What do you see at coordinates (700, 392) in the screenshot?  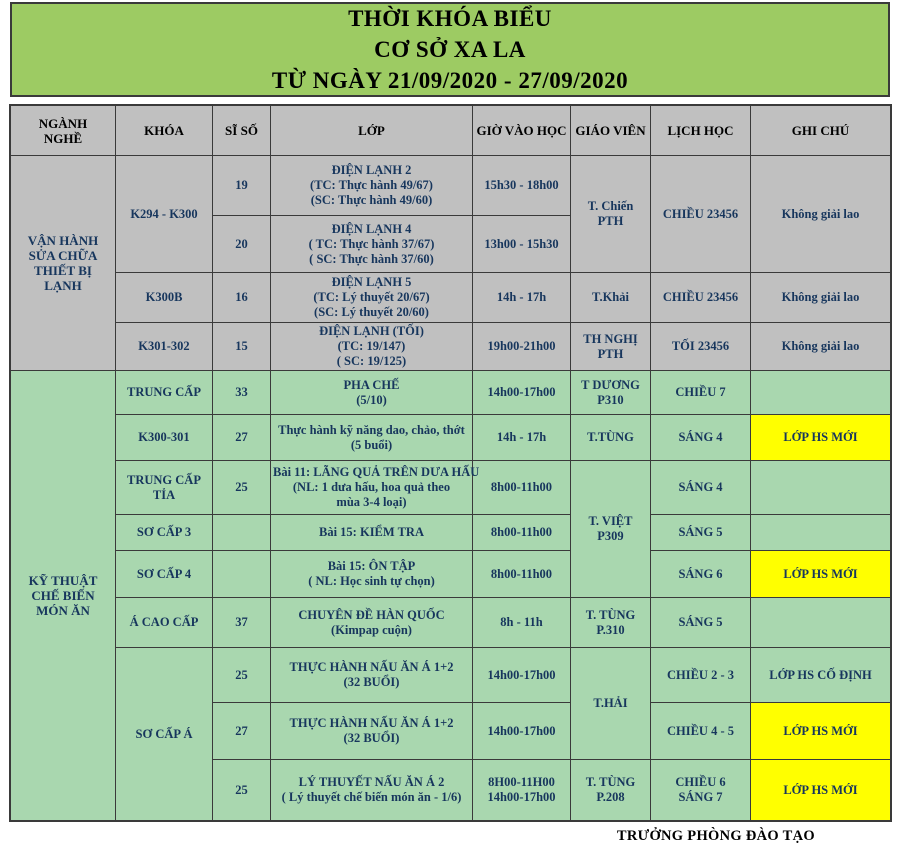 I see `cell-lichhoc: CHIỀU 7` at bounding box center [700, 392].